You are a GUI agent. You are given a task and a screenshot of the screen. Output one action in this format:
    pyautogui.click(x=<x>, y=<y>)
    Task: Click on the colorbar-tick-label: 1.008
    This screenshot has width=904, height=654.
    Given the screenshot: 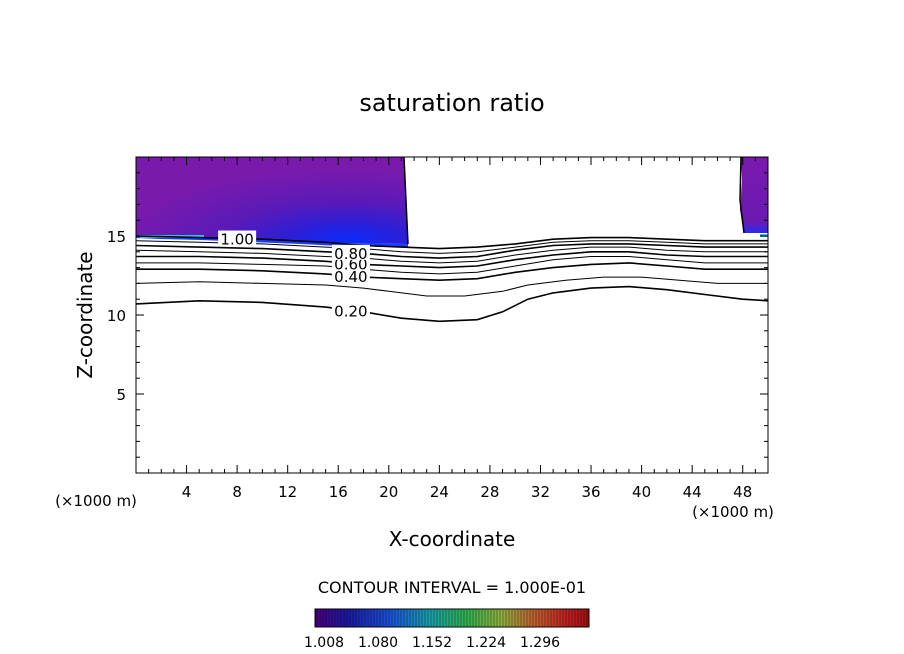 What is the action you would take?
    pyautogui.click(x=324, y=643)
    